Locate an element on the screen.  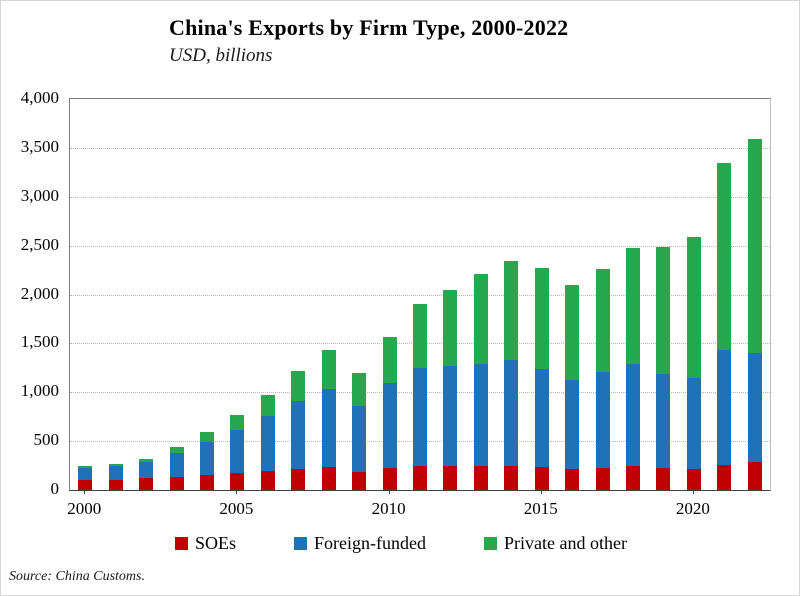
bar-stack-2006 is located at coordinates (267, 442).